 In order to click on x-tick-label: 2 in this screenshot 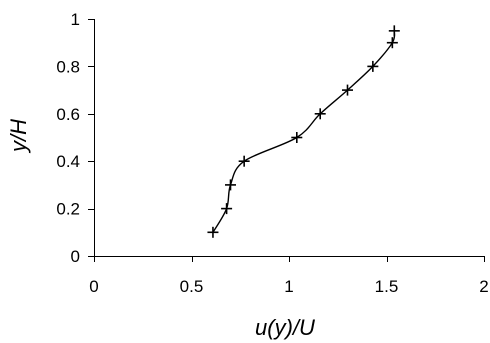, I will do `click(483, 286)`.